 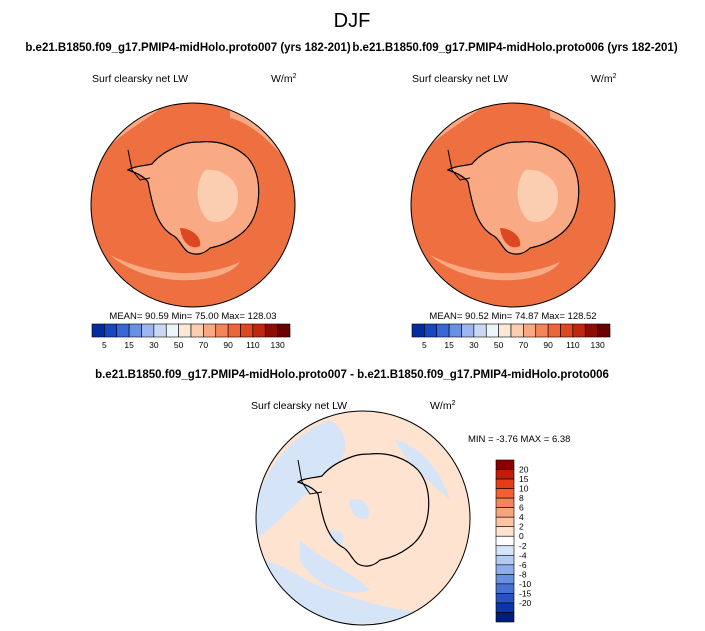 What do you see at coordinates (192, 316) in the screenshot?
I see `tl-stats: MEAN= 90.59 Min= 75.00 Max= 128.03` at bounding box center [192, 316].